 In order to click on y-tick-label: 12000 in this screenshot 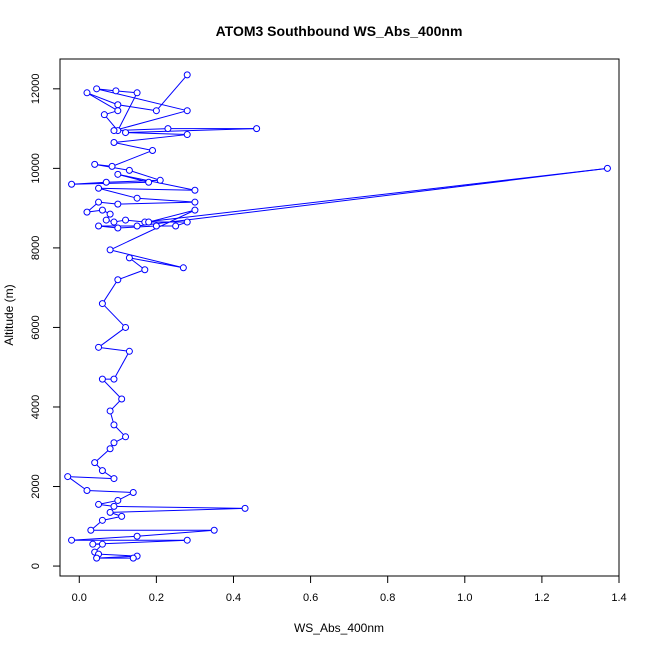, I will do `click(36, 89)`.